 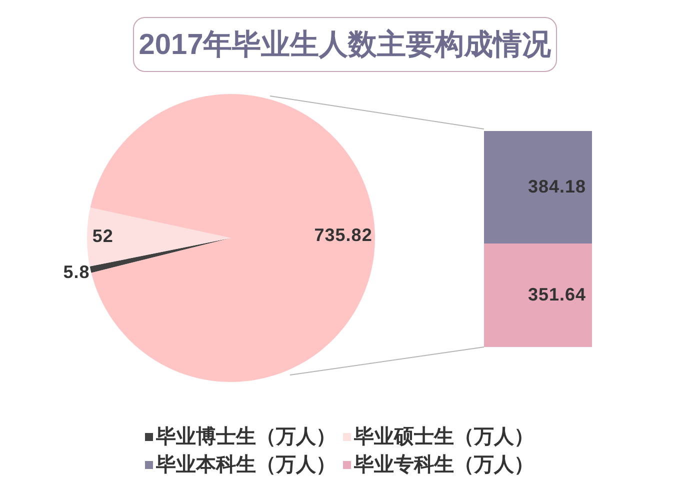 What do you see at coordinates (557, 186) in the screenshot?
I see `data-label: 384.18` at bounding box center [557, 186].